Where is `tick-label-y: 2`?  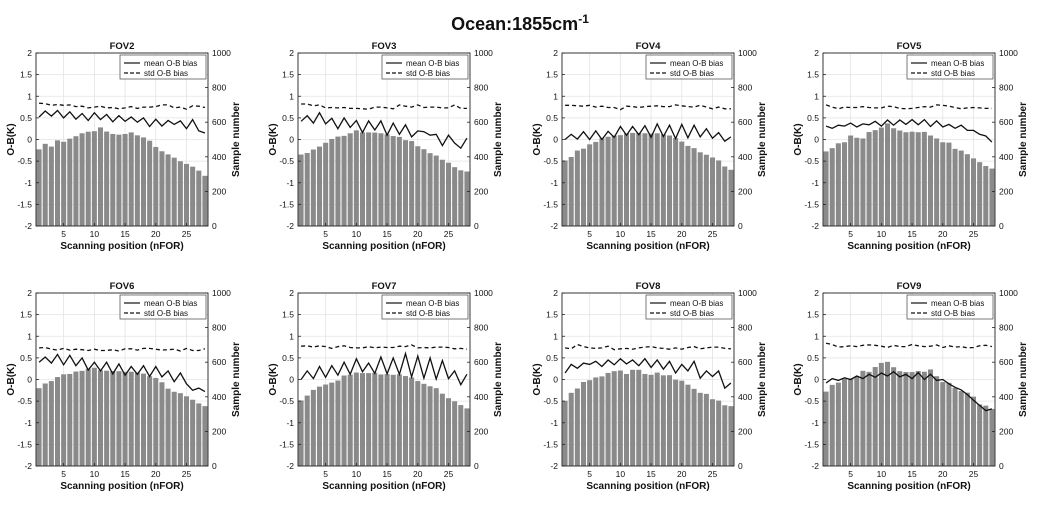
tick-label-y: 2 is located at coordinates (291, 293).